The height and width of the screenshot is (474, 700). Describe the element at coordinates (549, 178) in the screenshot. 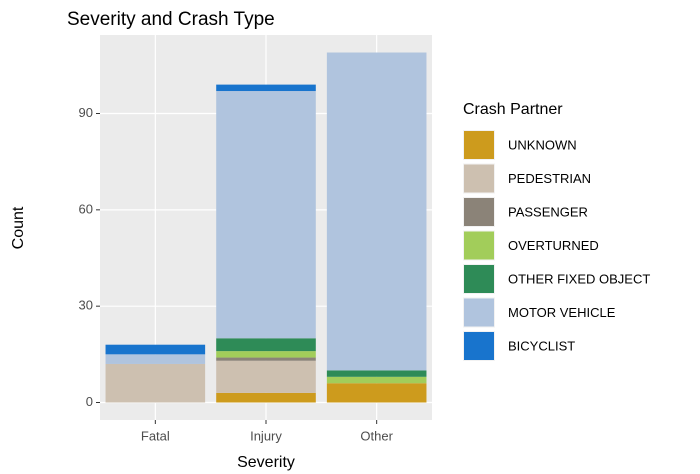

I see `legend-label: PEDESTRIAN` at that location.